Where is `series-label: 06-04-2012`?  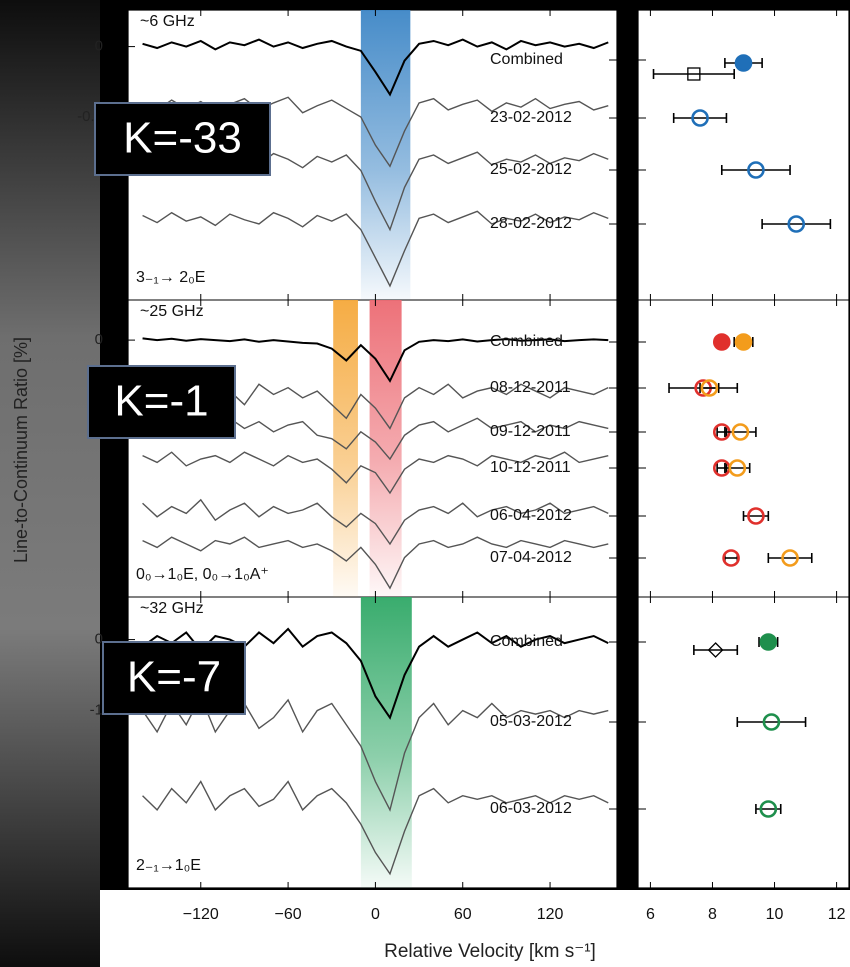 series-label: 06-04-2012 is located at coordinates (531, 515).